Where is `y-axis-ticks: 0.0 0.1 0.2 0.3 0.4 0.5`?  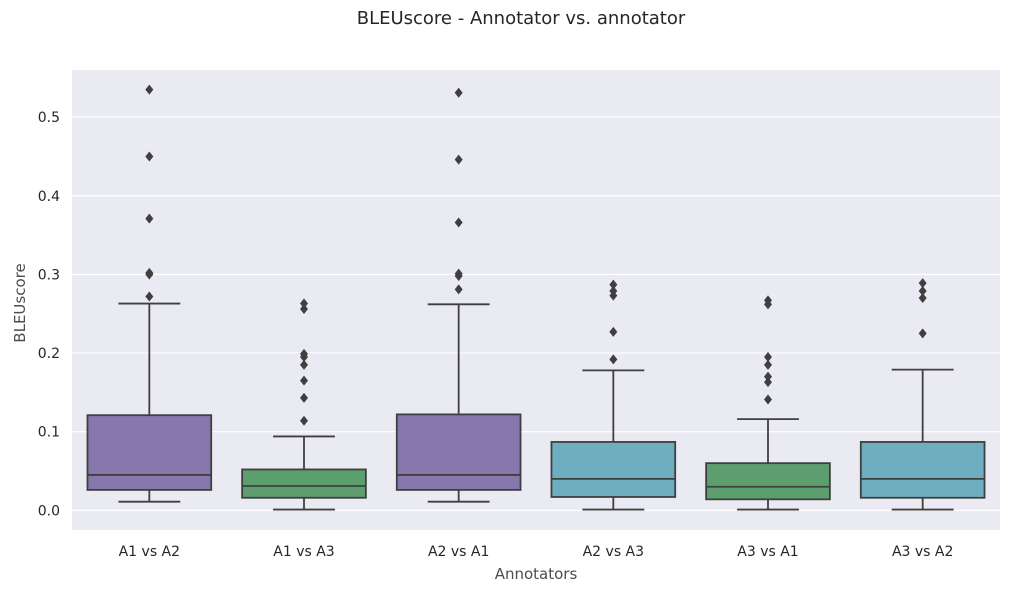
y-axis-ticks: 0.0 0.1 0.2 0.3 0.4 0.5 is located at coordinates (49, 314).